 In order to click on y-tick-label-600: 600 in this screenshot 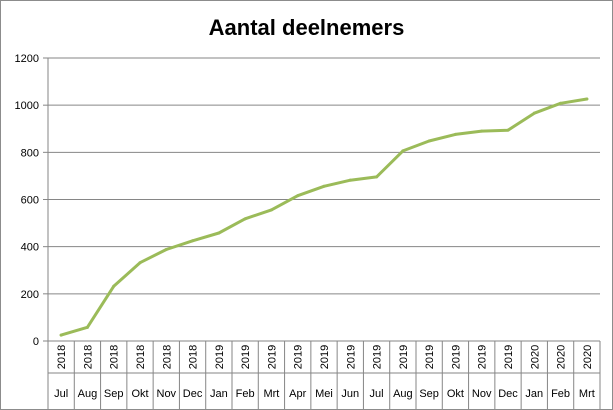, I will do `click(30, 201)`.